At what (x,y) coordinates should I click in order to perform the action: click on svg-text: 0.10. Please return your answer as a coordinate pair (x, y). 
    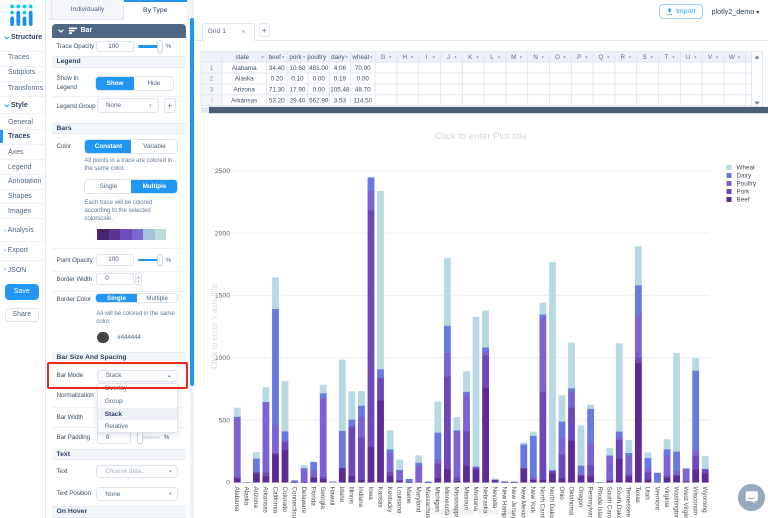
    Looking at the image, I should click on (297, 79).